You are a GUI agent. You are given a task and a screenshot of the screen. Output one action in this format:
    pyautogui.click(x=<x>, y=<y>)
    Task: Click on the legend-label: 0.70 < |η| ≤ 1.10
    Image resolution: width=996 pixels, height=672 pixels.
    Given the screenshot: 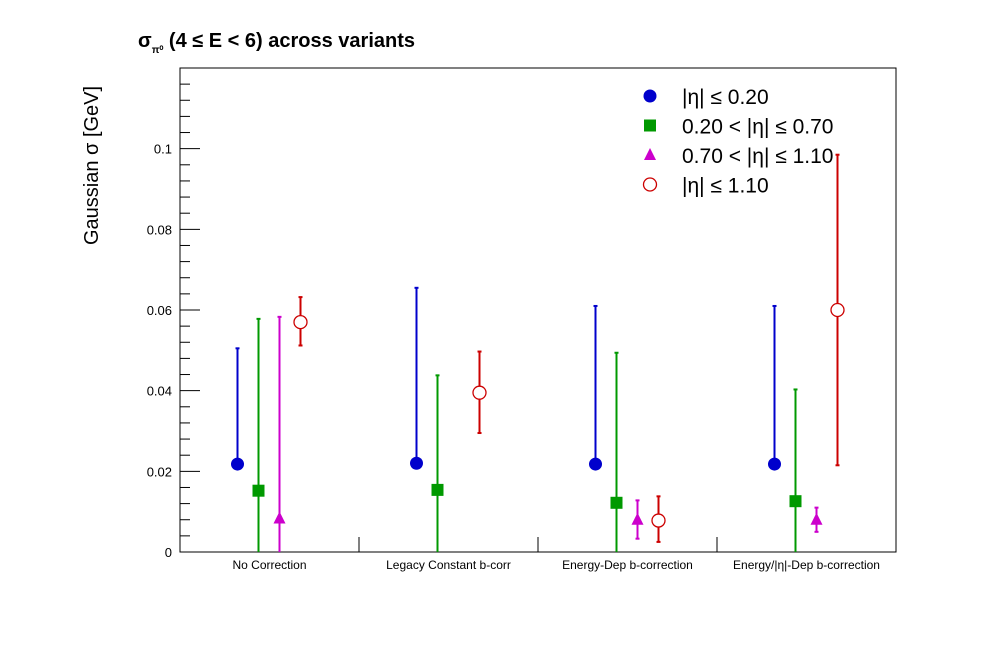 What is the action you would take?
    pyautogui.click(x=757, y=156)
    